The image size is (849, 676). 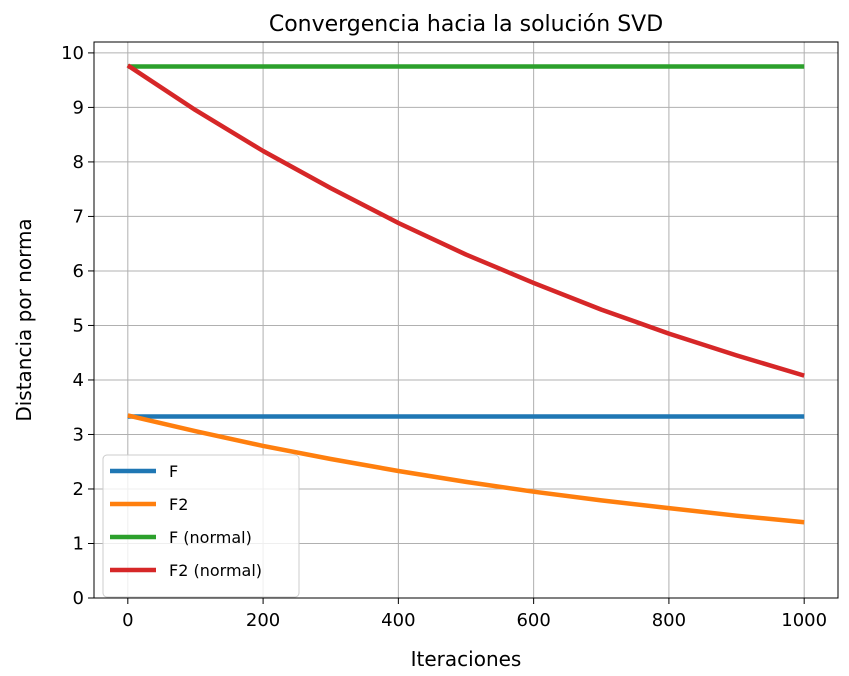 I want to click on y-tick-label: 8, so click(x=78, y=162).